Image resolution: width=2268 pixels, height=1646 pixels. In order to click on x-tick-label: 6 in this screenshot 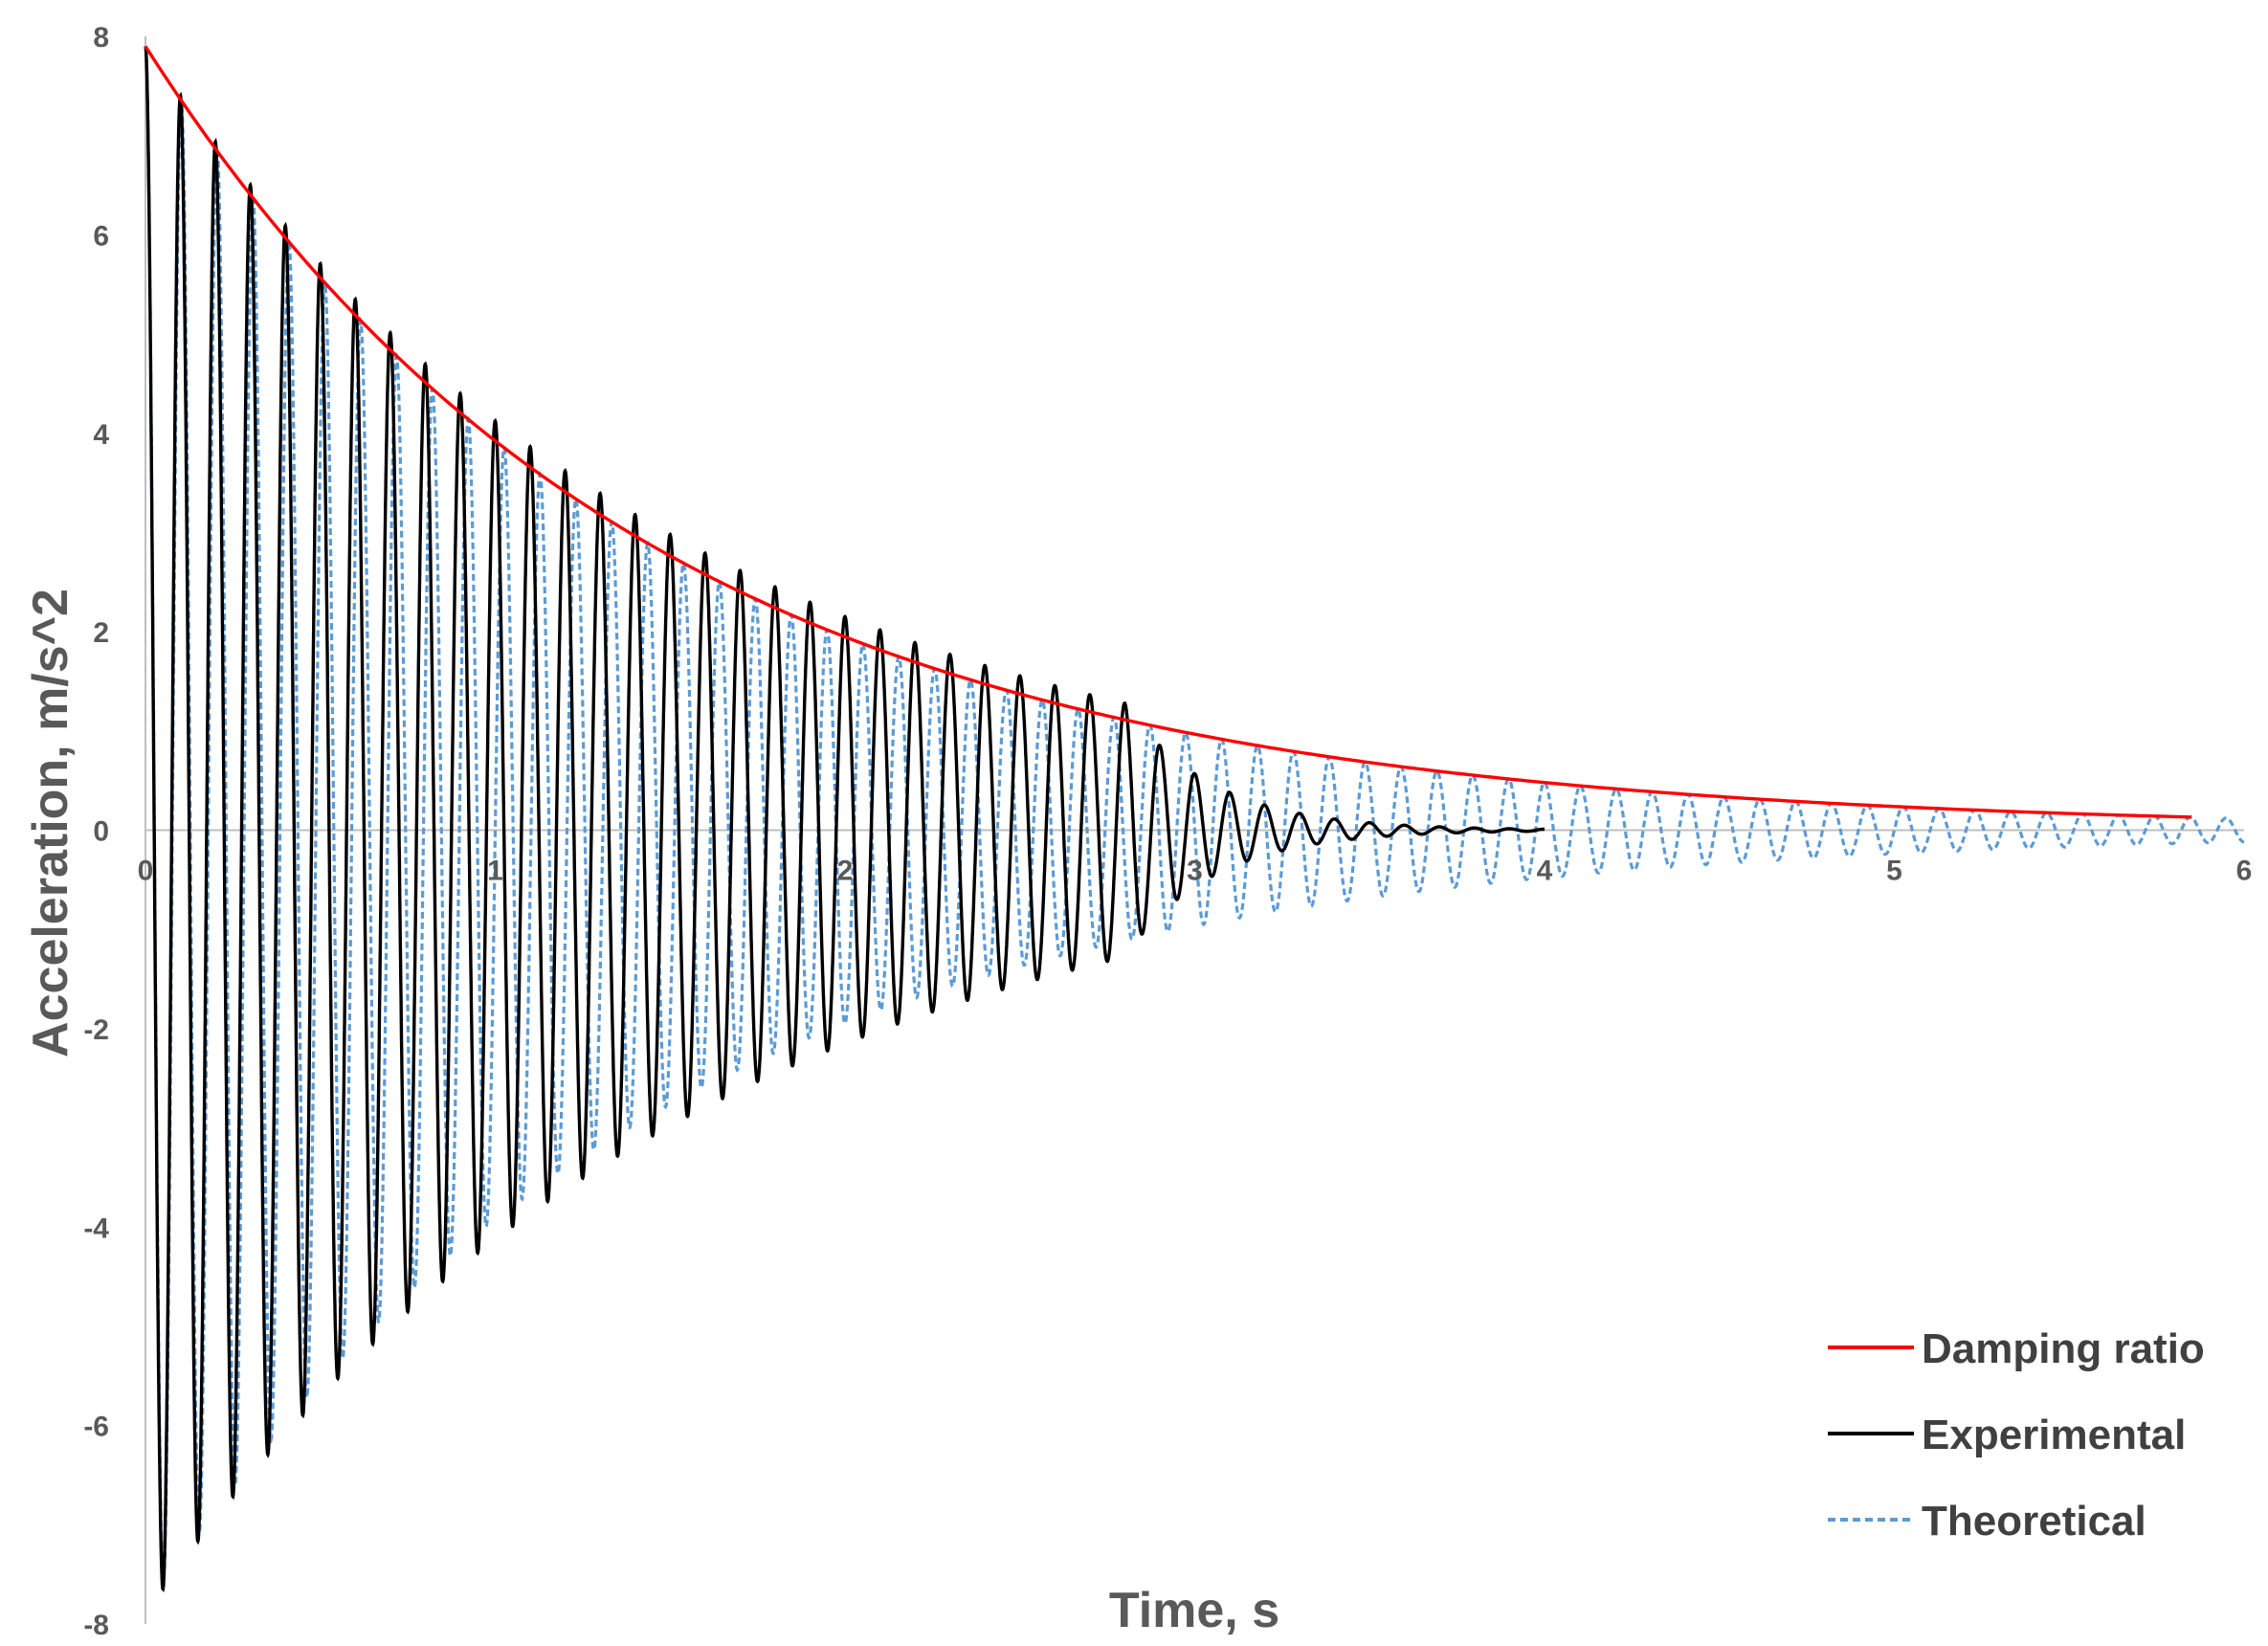, I will do `click(2244, 871)`.